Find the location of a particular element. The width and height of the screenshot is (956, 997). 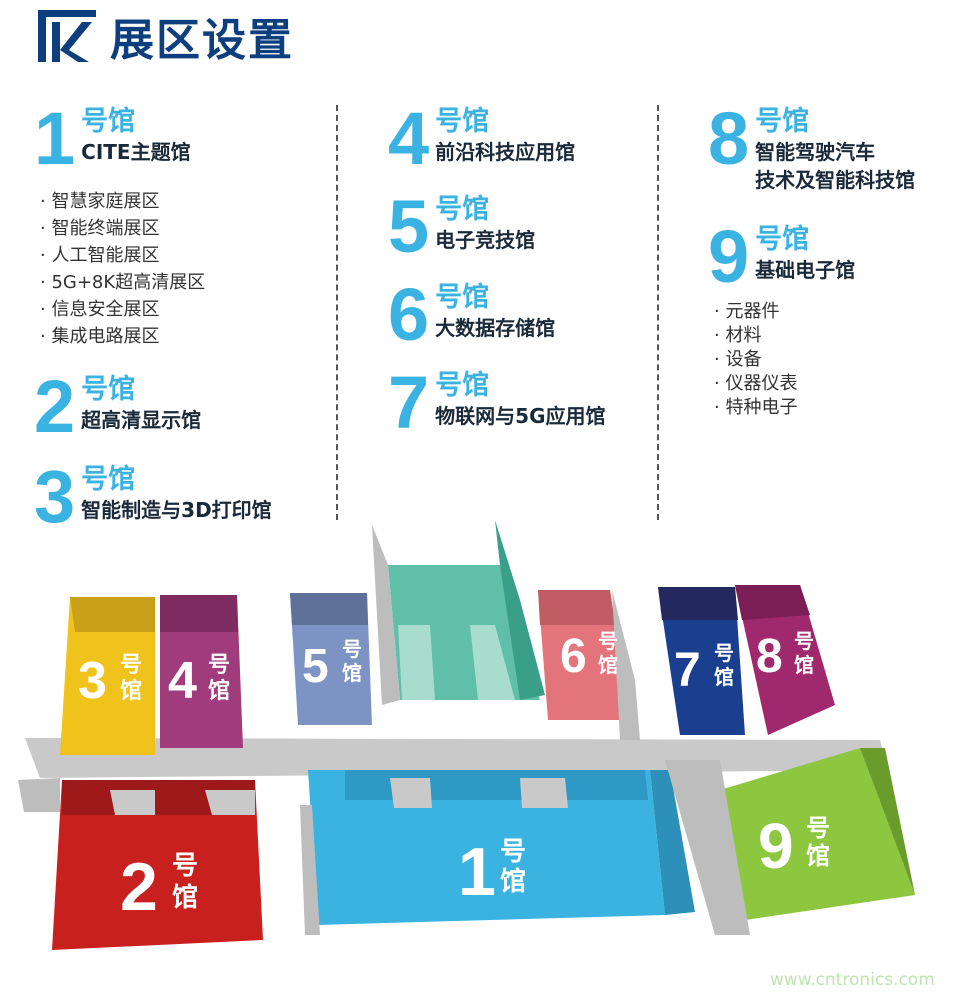

hall-9-block is located at coordinates (817, 834).